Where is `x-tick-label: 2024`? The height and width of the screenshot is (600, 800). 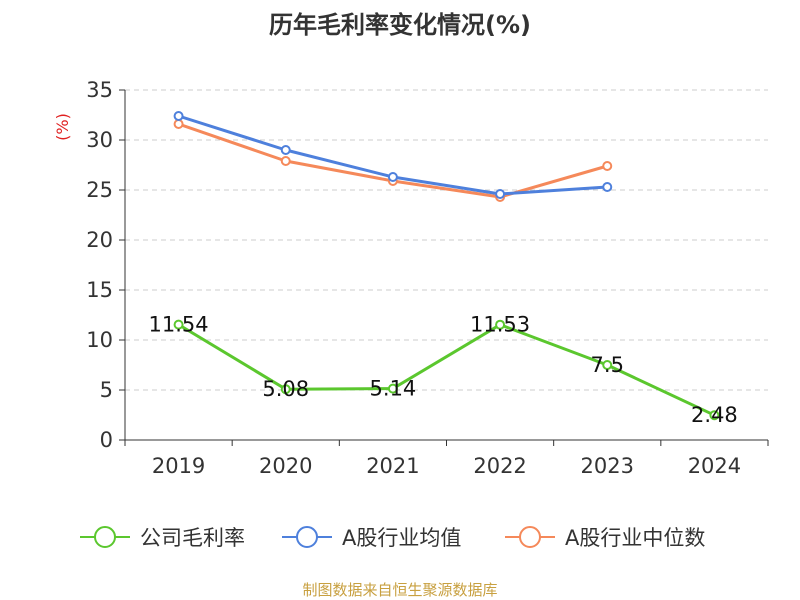
x-tick-label: 2024 is located at coordinates (714, 466).